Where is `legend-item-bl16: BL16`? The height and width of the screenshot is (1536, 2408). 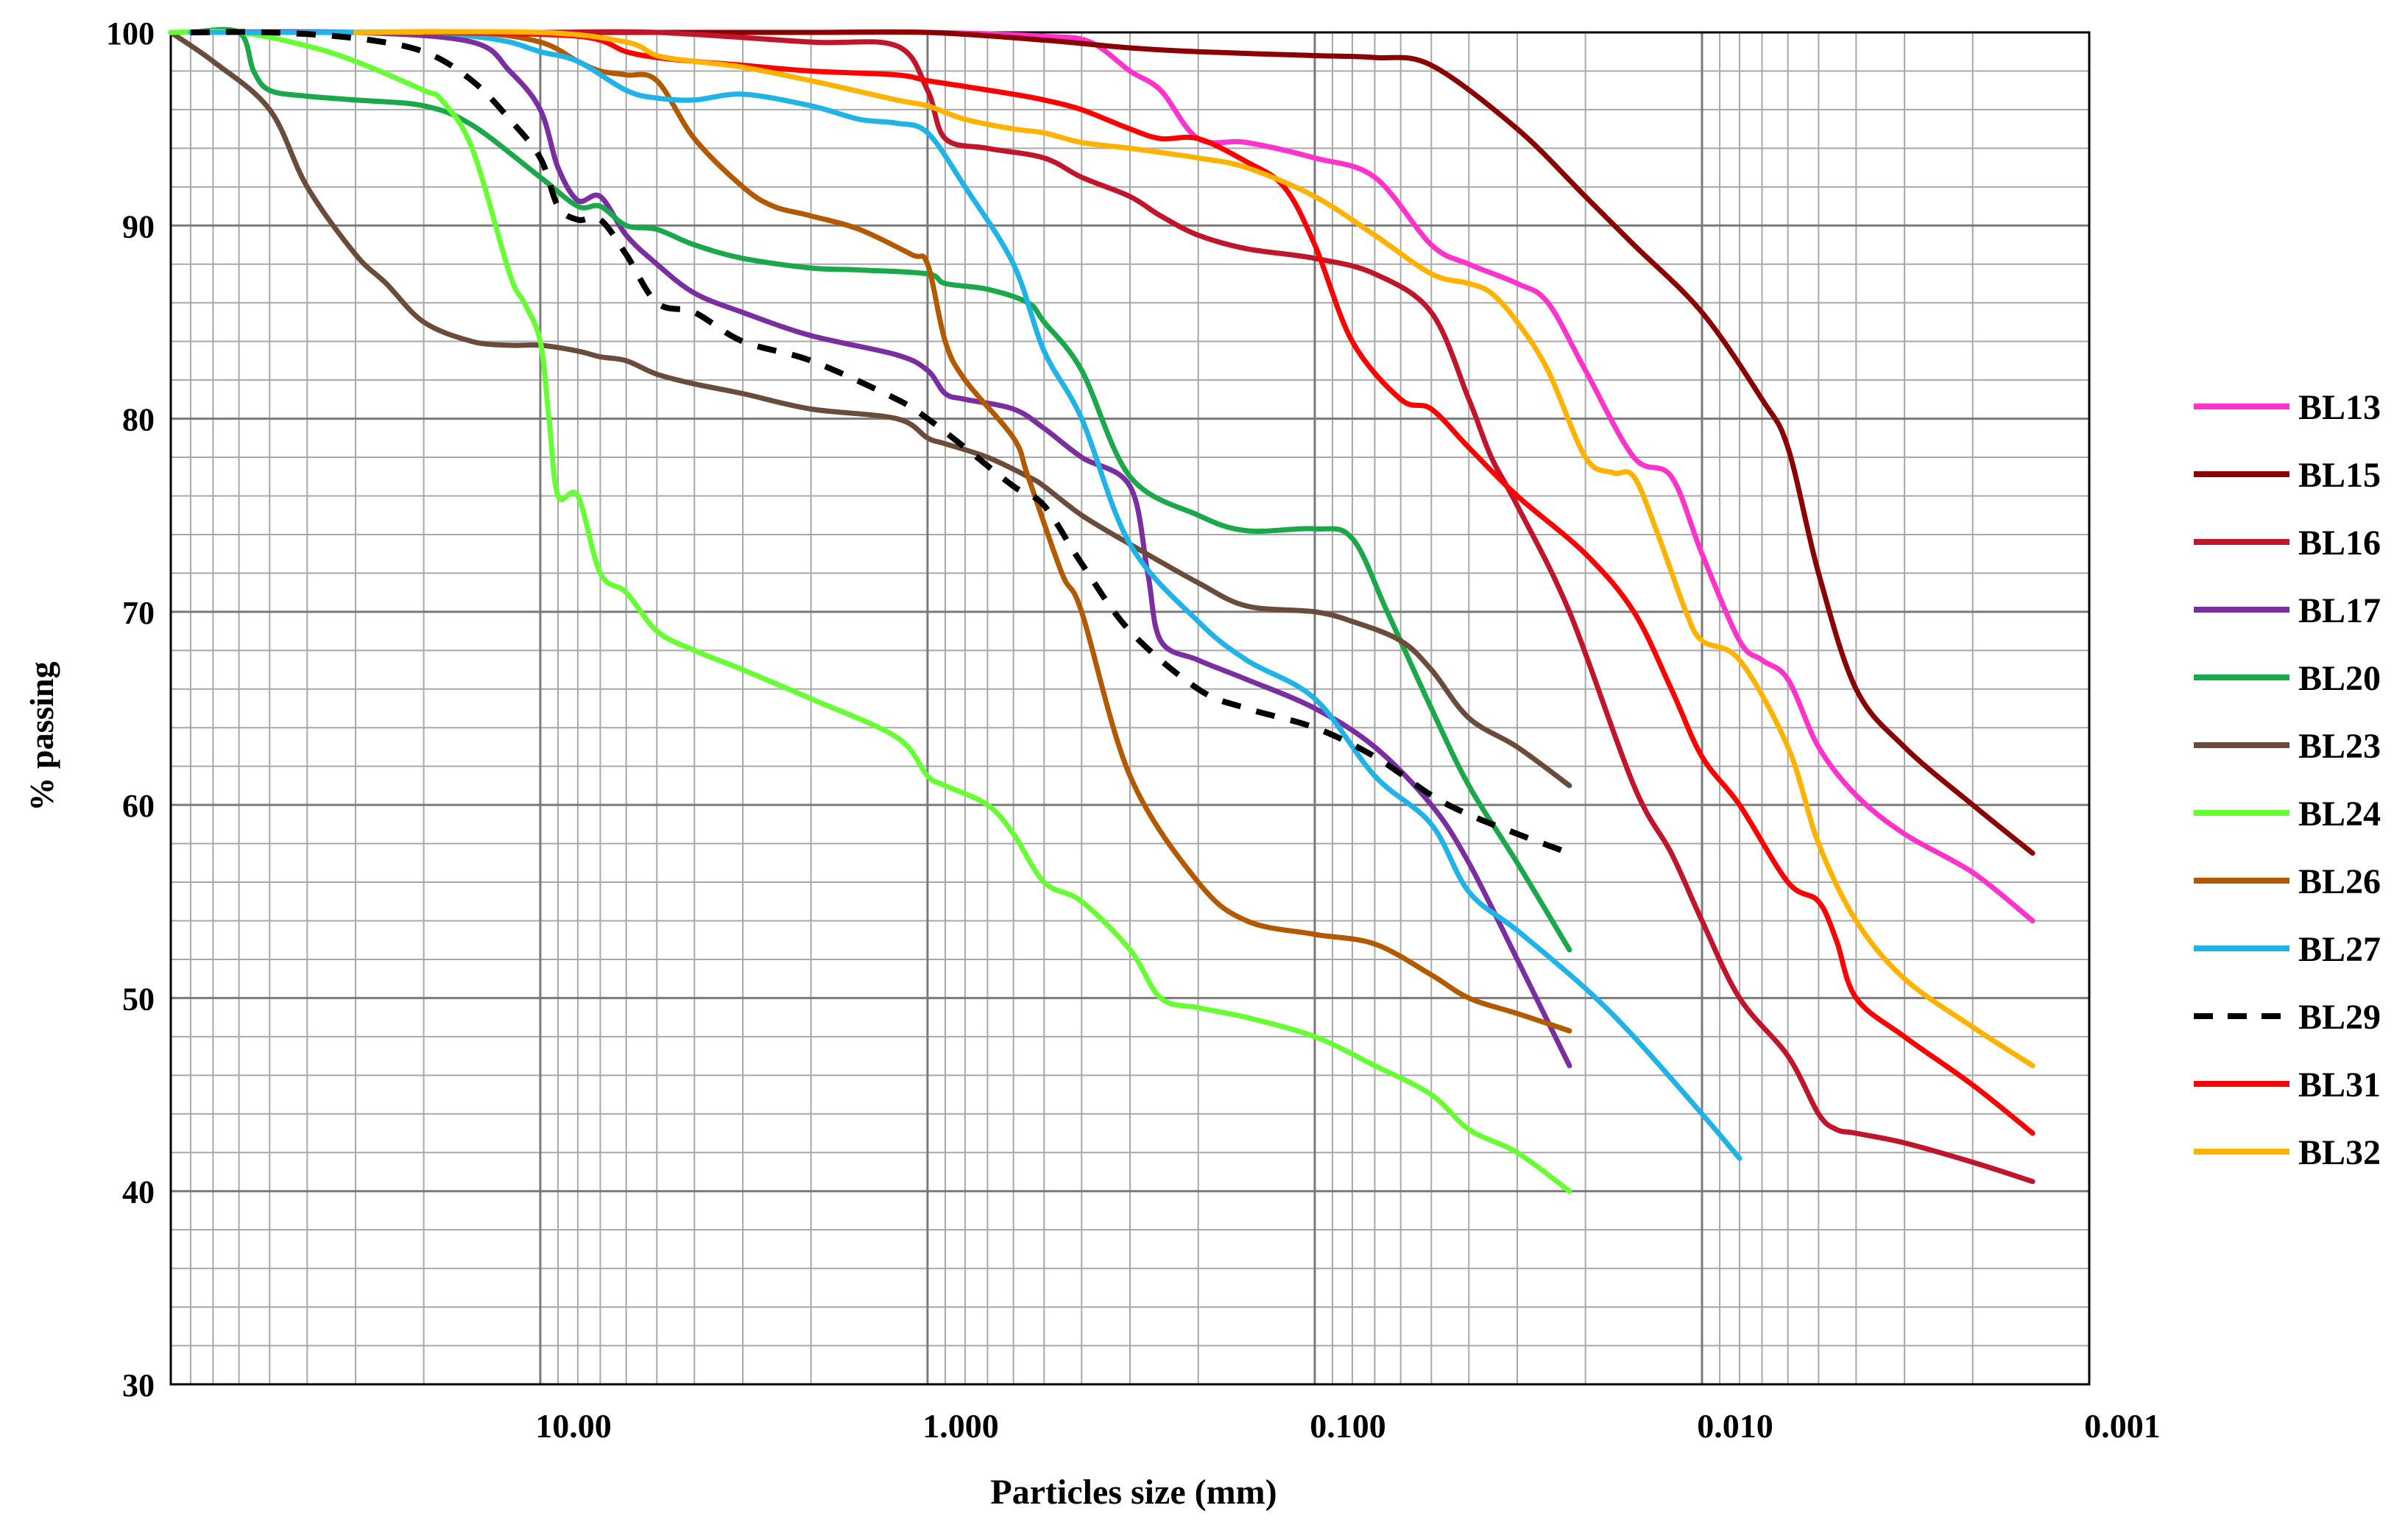
legend-item-bl16: BL16 is located at coordinates (2288, 543).